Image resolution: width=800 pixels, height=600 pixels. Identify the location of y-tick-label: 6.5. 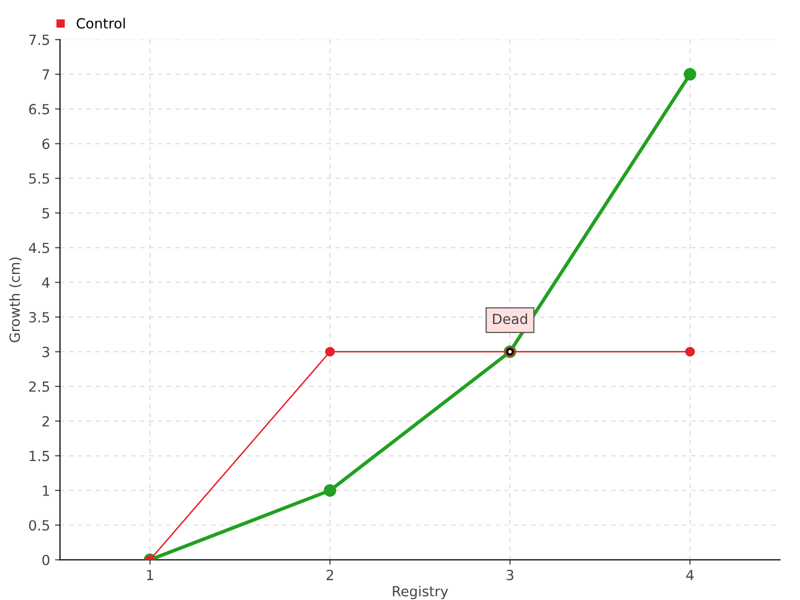
(39, 109).